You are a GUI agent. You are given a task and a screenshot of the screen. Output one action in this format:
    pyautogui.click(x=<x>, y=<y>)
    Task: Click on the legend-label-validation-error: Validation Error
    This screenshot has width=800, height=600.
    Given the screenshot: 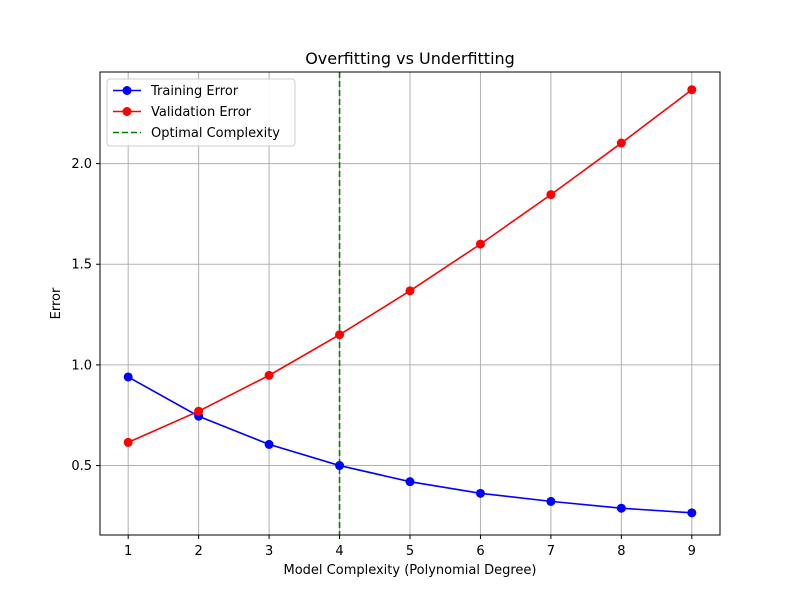 What is the action you would take?
    pyautogui.click(x=201, y=112)
    